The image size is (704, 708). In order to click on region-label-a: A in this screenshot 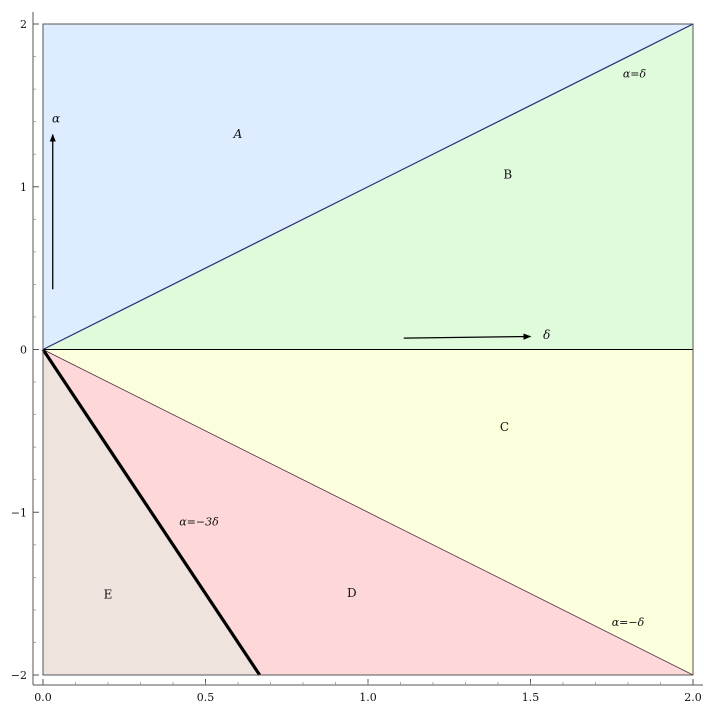, I will do `click(238, 134)`.